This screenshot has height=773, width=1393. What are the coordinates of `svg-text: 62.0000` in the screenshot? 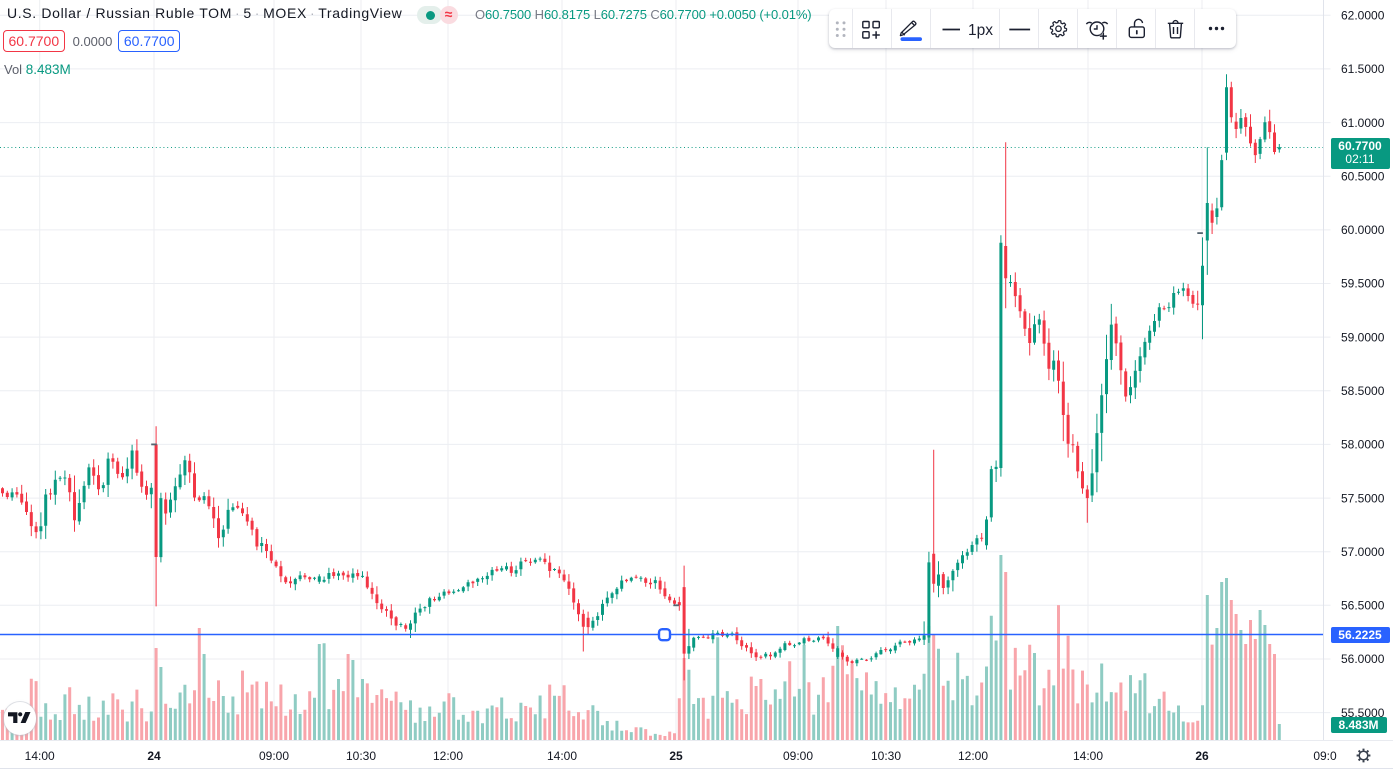 It's located at (1363, 16).